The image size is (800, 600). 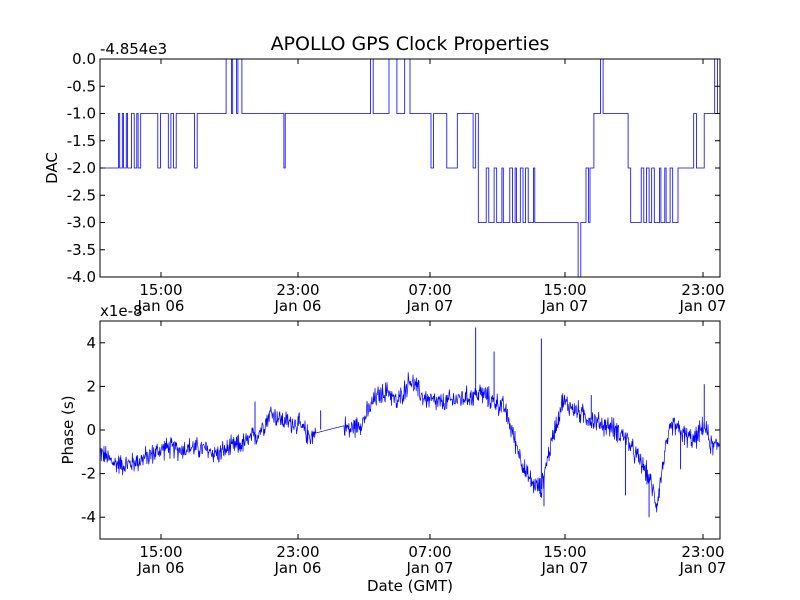 I want to click on x-axis-label: Date (GMT), so click(x=410, y=586).